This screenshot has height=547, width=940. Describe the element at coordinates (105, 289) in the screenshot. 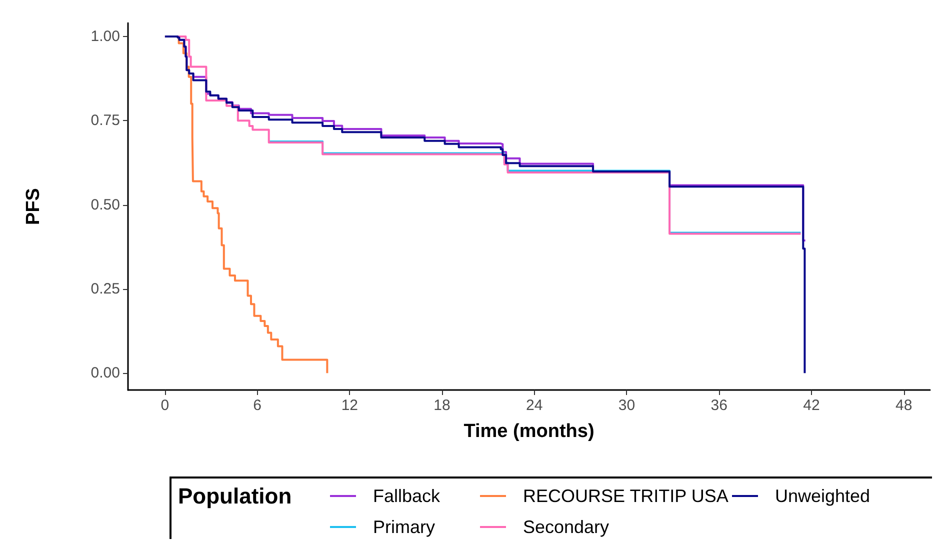

I see `y-tick-label: 0.25` at that location.